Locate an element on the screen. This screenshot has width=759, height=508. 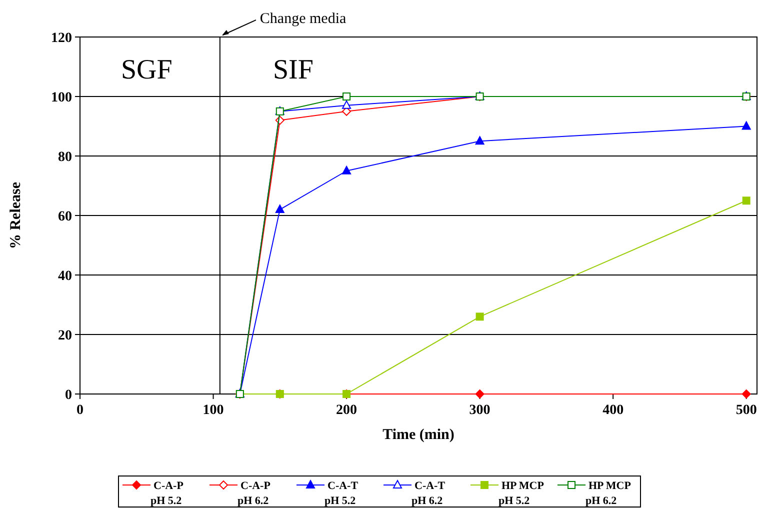
y-tick-label: 100 is located at coordinates (61, 98).